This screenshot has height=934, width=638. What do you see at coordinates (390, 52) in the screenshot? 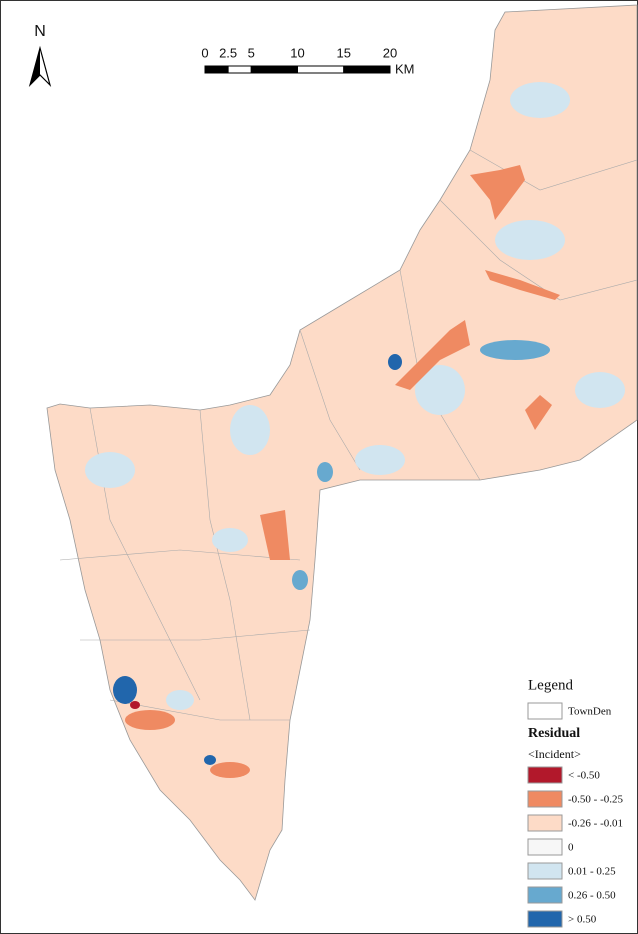
I see `scale-tick-label: 20` at bounding box center [390, 52].